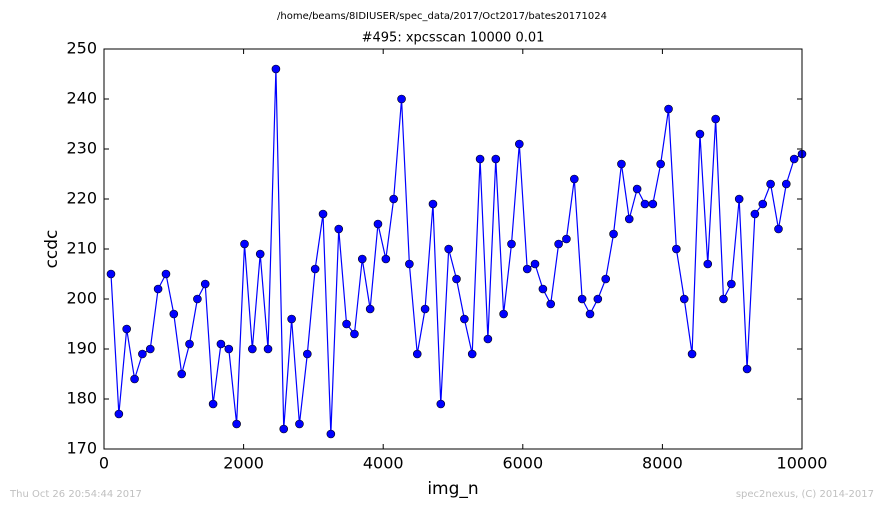  Describe the element at coordinates (81, 248) in the screenshot. I see `y-tick-label: 210` at that location.